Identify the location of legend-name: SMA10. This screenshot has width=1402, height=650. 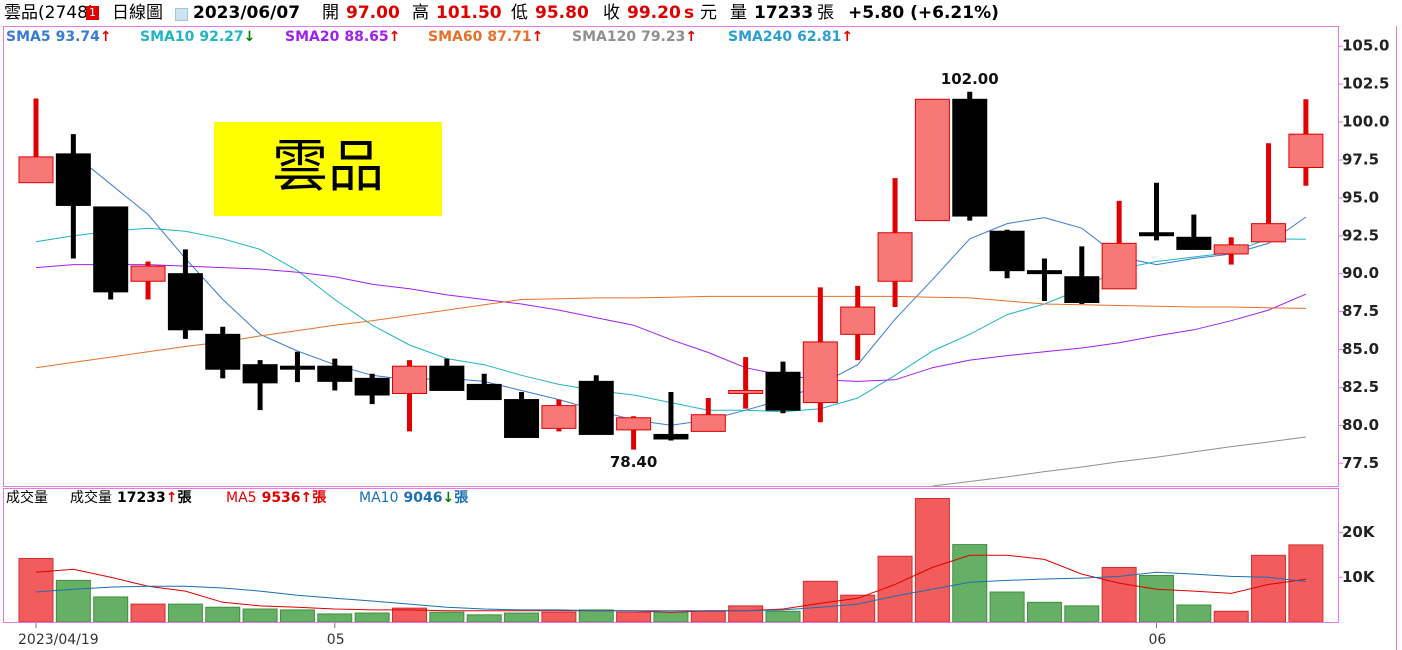
(167, 37).